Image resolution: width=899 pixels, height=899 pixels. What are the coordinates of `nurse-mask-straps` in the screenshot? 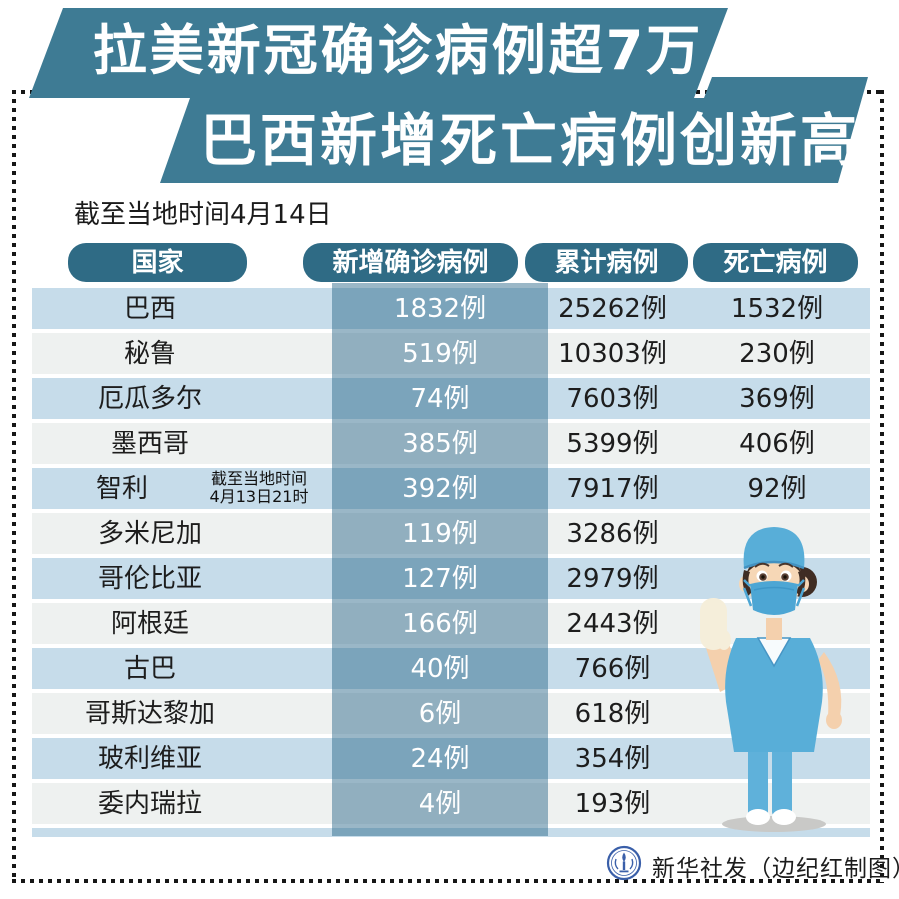 It's located at (774, 593).